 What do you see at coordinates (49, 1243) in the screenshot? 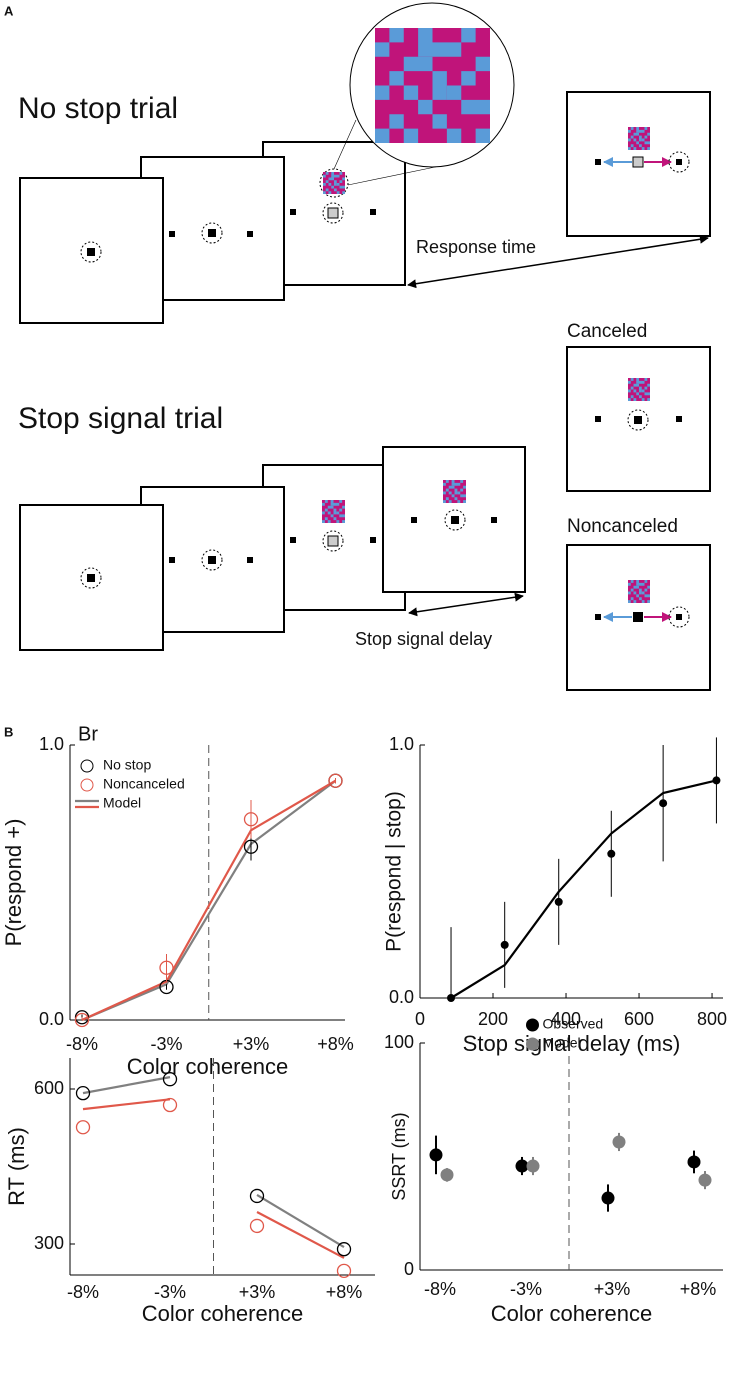
I see `y-tick-label: 300` at bounding box center [49, 1243].